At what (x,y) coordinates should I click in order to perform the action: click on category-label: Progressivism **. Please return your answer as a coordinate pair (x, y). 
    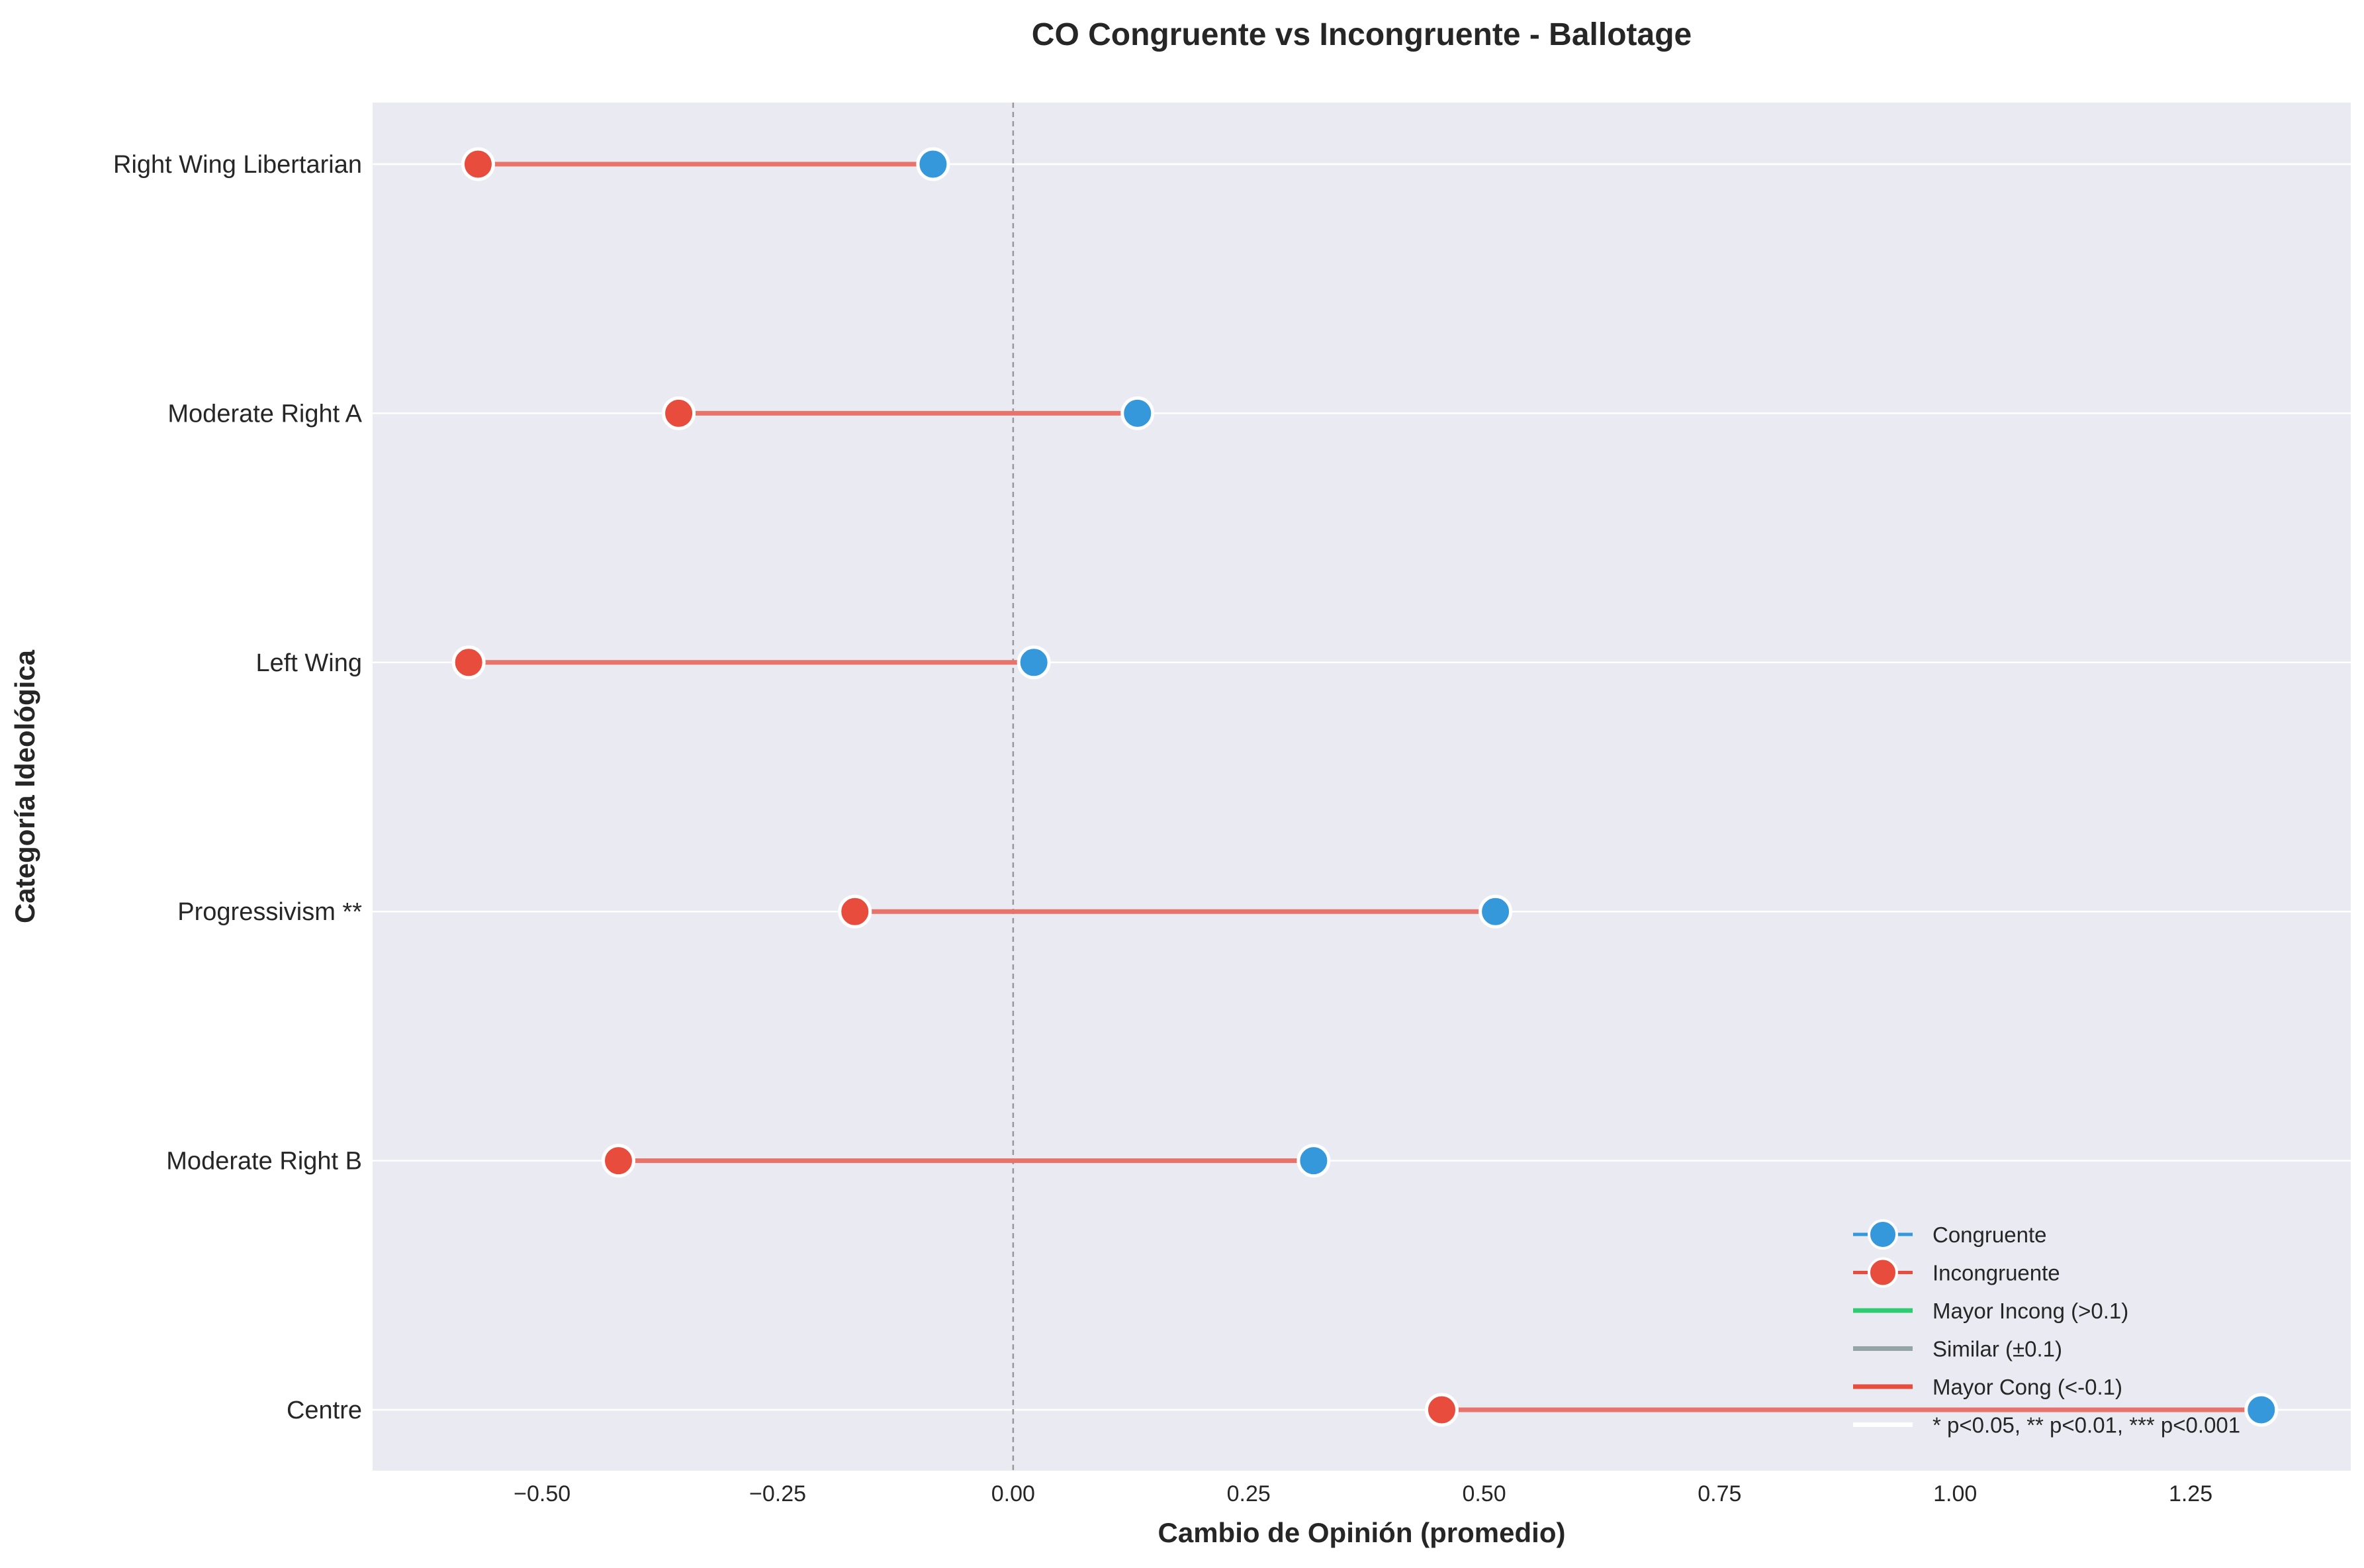
    Looking at the image, I should click on (269, 912).